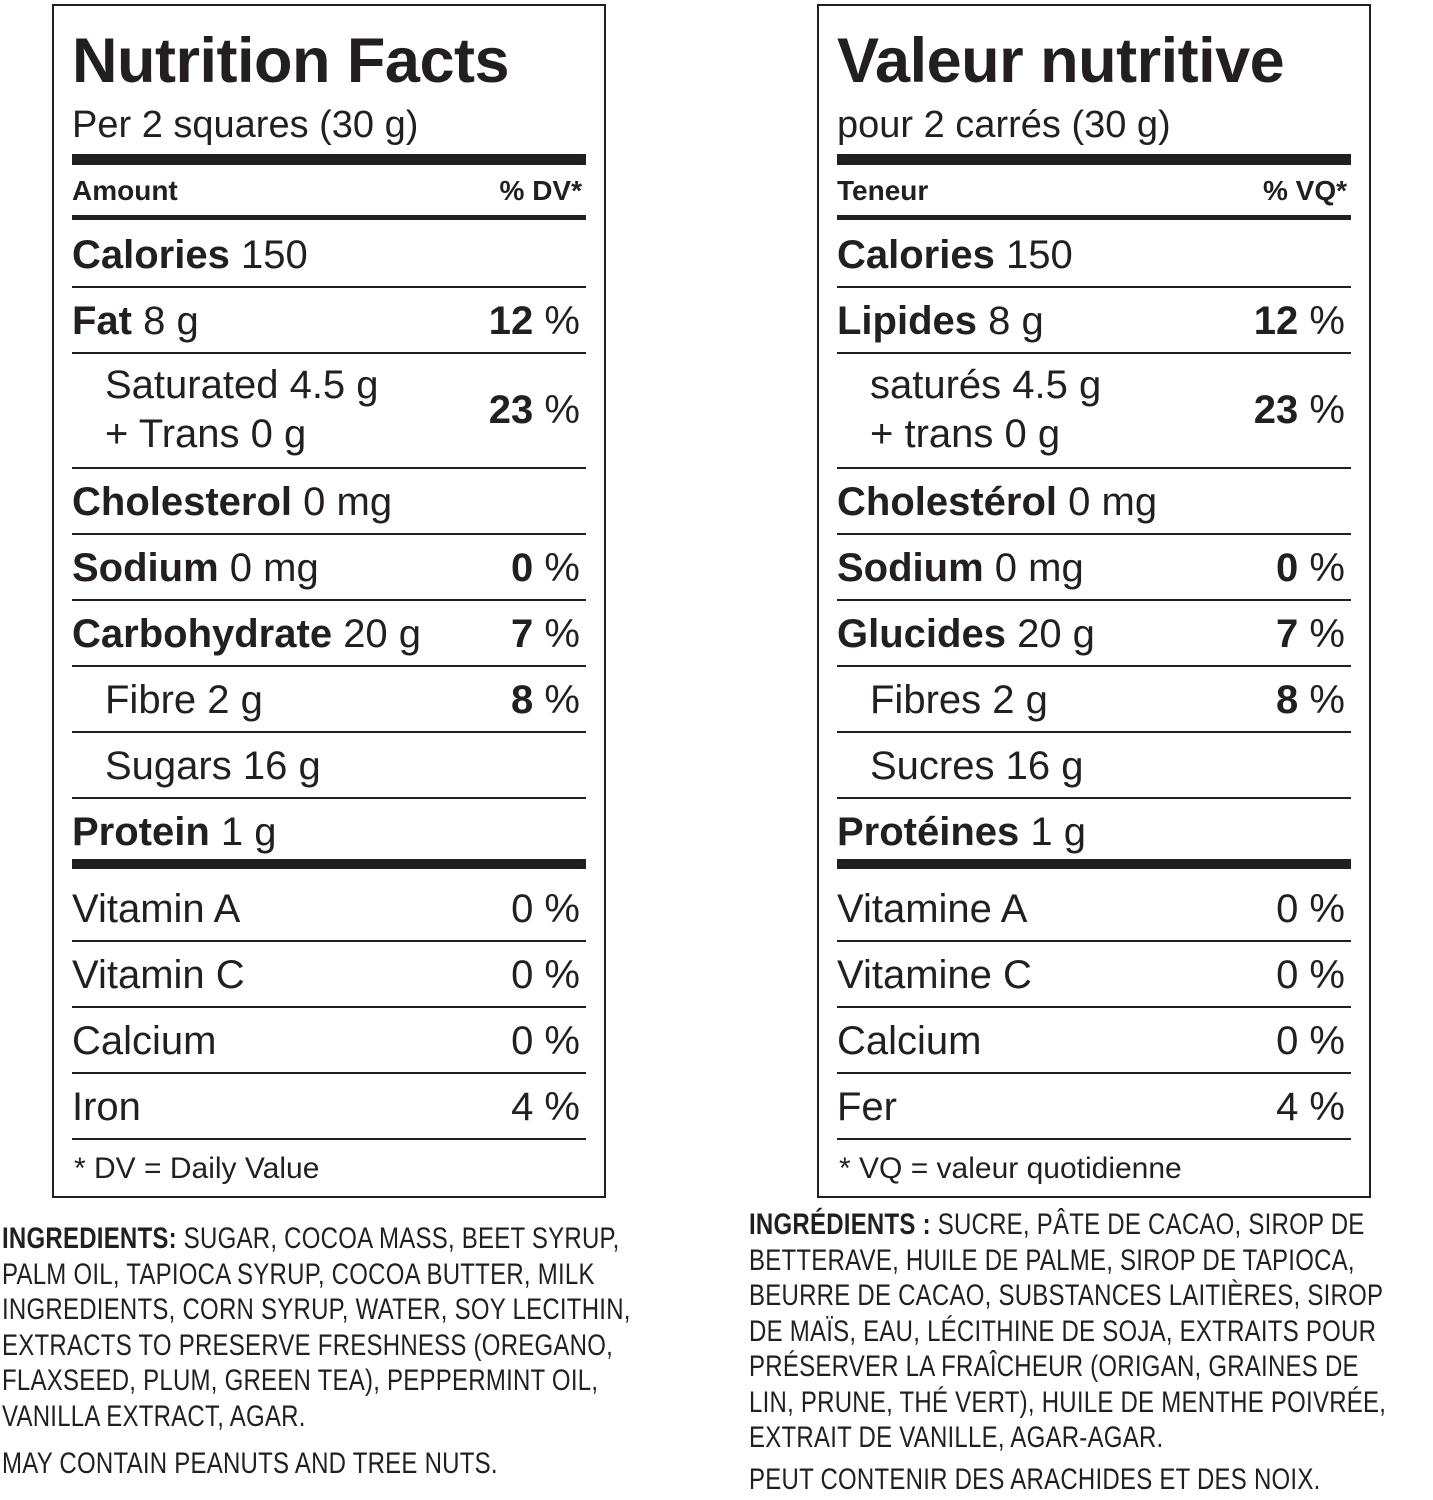 The image size is (1433, 1500). What do you see at coordinates (986, 409) in the screenshot?
I see `saturated-trans-label: saturés 4.5 g + trans 0 g` at bounding box center [986, 409].